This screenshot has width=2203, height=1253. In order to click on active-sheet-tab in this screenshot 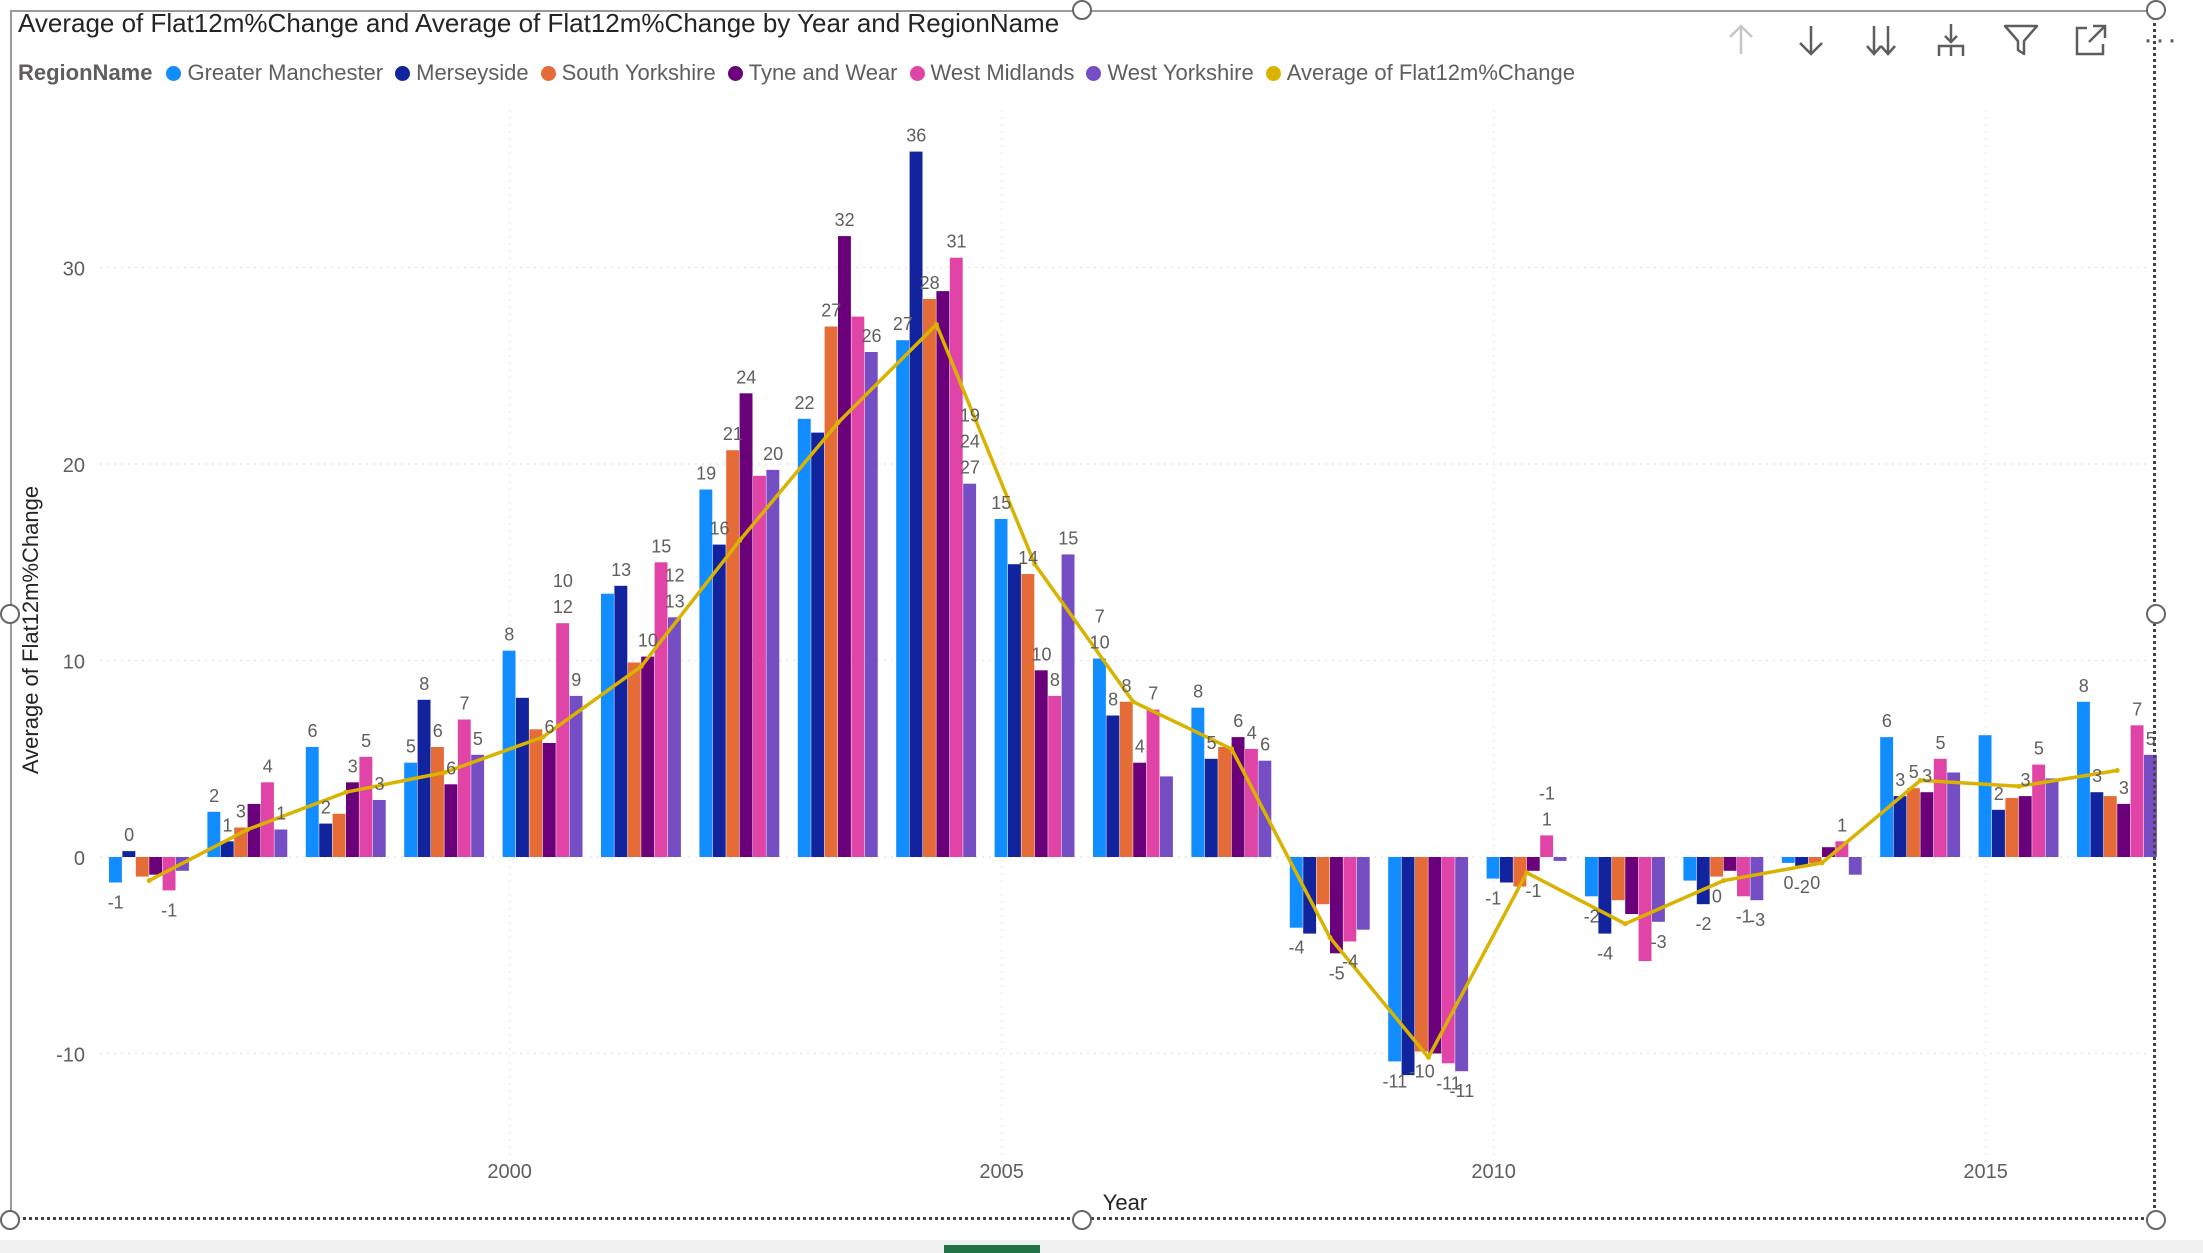, I will do `click(992, 1249)`.